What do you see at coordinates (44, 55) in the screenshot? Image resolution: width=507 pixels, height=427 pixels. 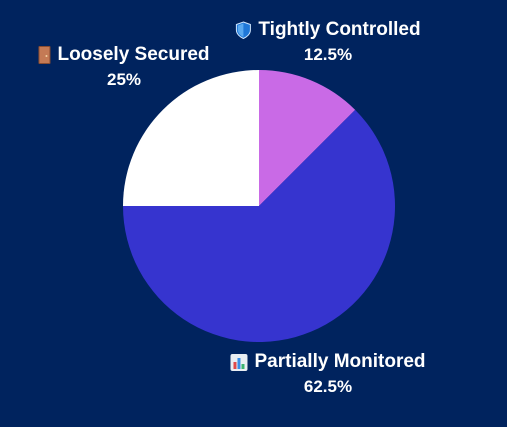 I see `door-icon` at bounding box center [44, 55].